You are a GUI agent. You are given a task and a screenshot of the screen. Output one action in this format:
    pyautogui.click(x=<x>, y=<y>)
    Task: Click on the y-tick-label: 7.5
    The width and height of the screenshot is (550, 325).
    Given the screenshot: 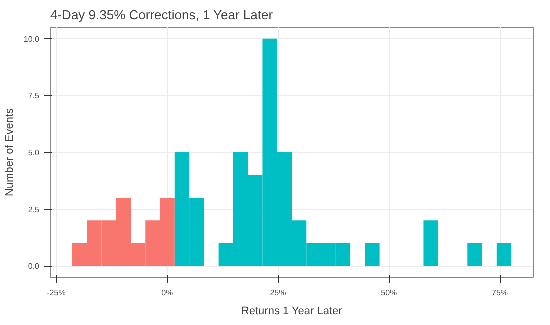 What is the action you would take?
    pyautogui.click(x=34, y=96)
    